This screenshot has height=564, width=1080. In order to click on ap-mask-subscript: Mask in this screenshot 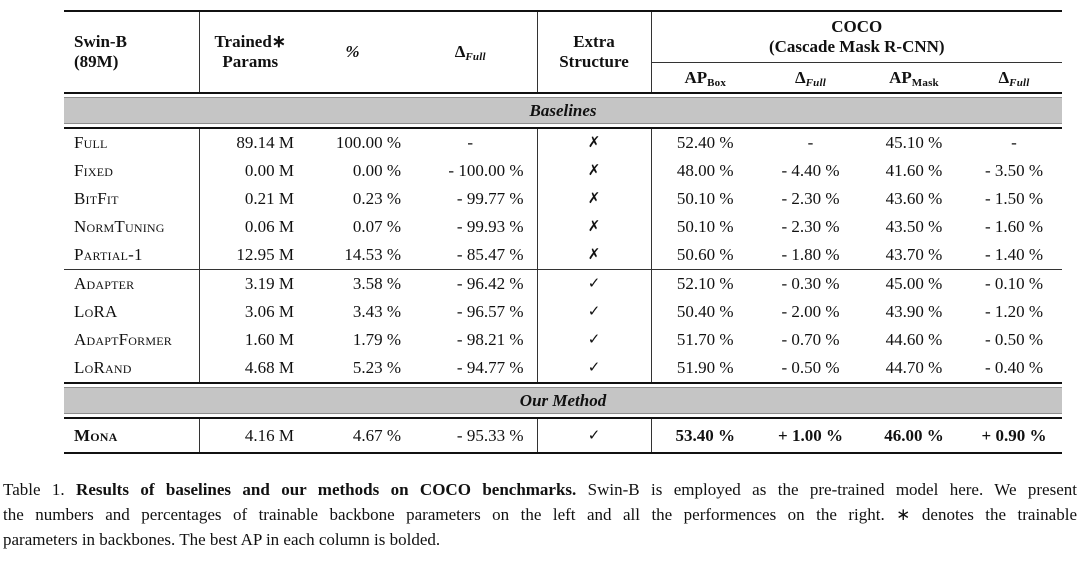, I will do `click(925, 82)`.